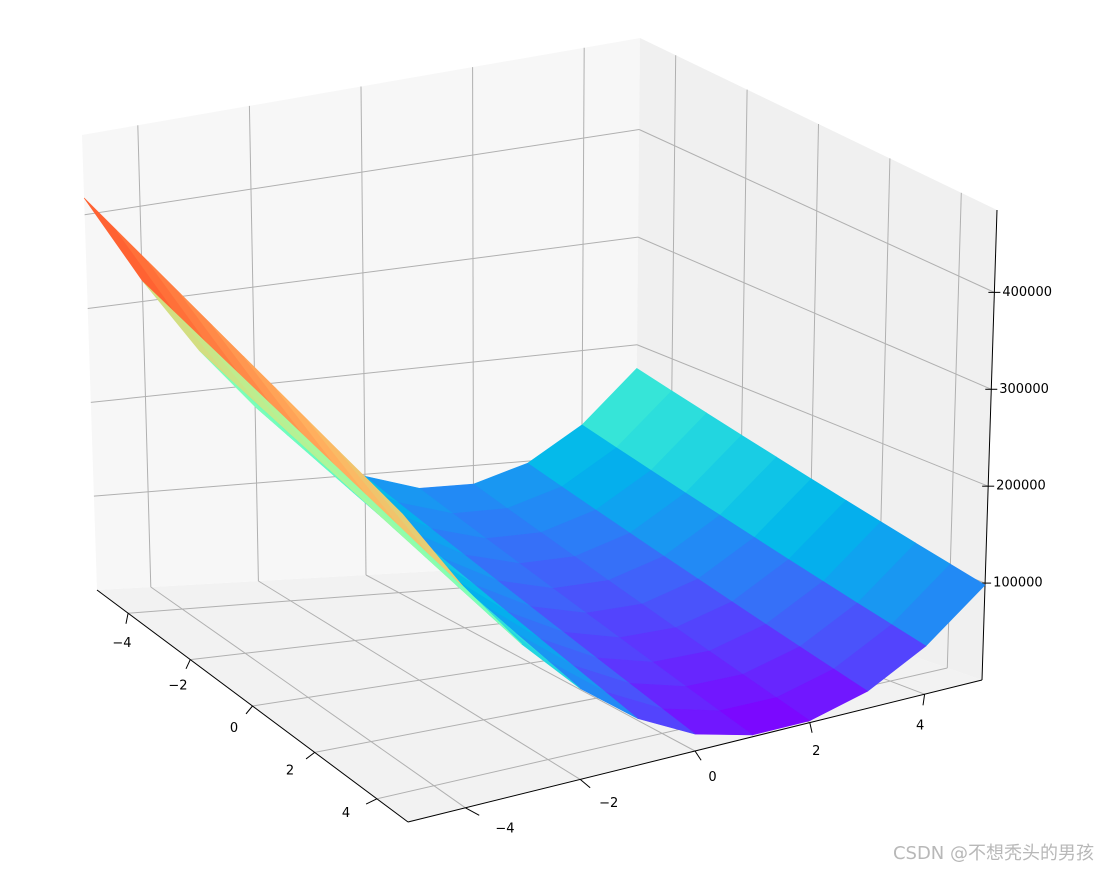  I want to click on watermark: CSDN @不想秃头的男孩, so click(993, 853).